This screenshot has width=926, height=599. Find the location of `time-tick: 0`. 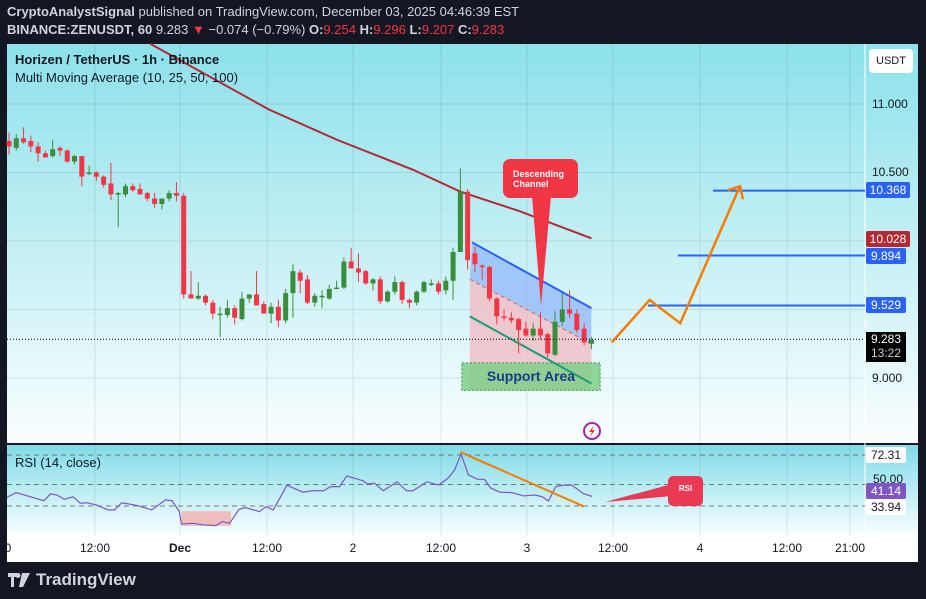

time-tick: 0 is located at coordinates (8, 548).